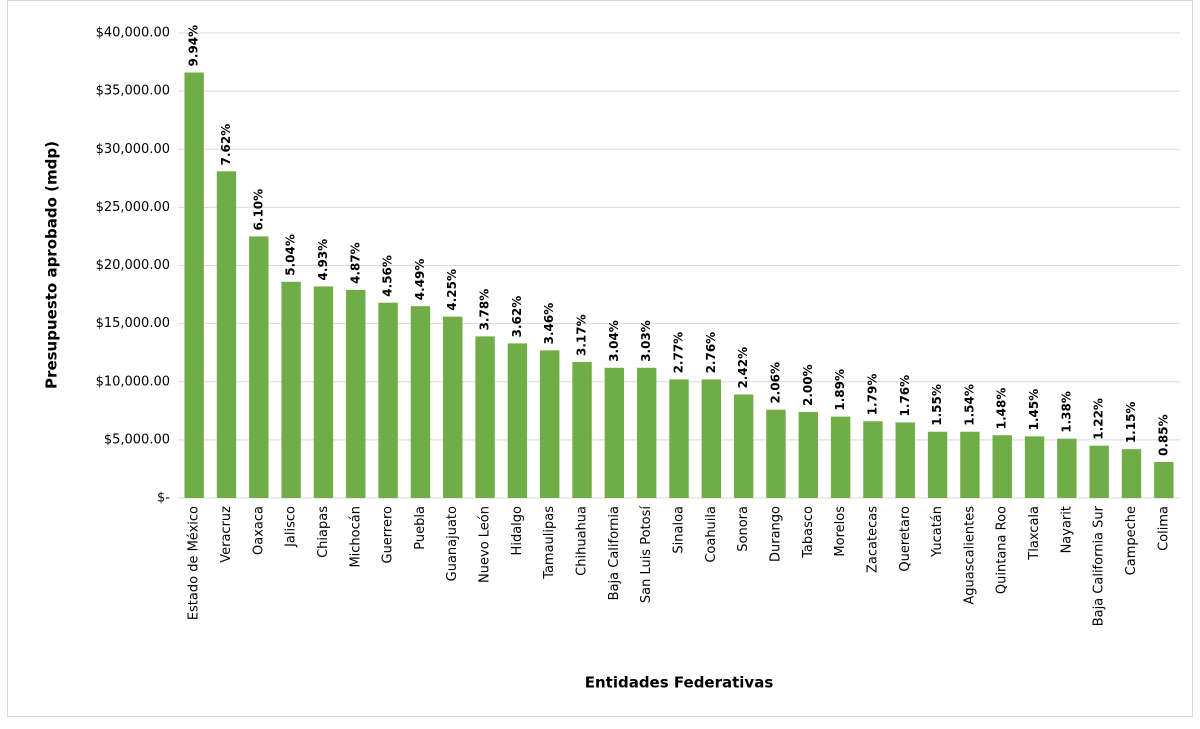 The height and width of the screenshot is (729, 1200). Describe the element at coordinates (808, 385) in the screenshot. I see `share-label: 2.00%` at that location.